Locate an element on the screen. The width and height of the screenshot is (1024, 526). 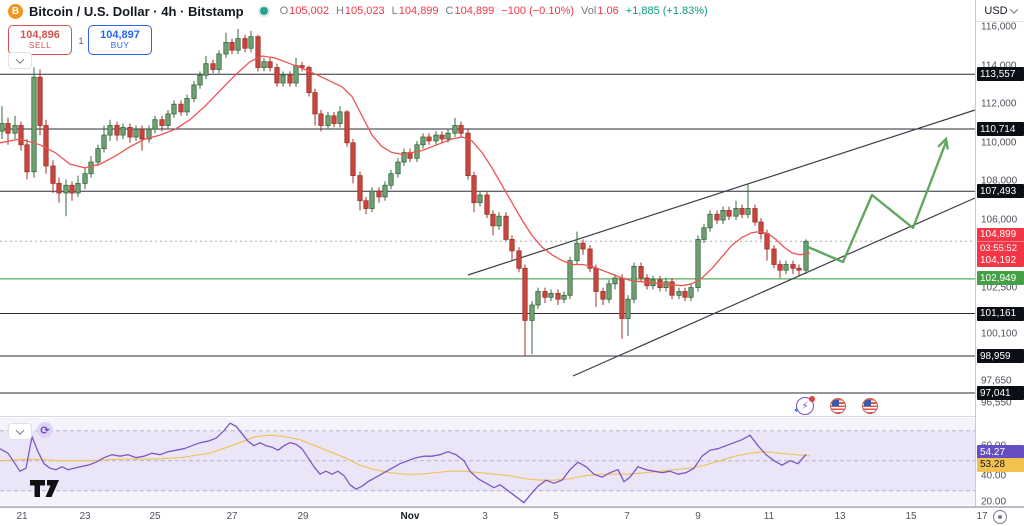
price-tick-label: 102,500 is located at coordinates (999, 288).